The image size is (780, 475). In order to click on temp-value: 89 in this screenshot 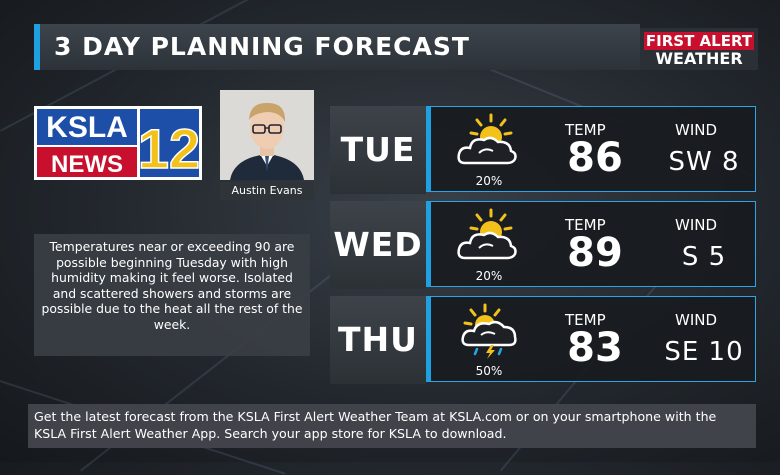, I will do `click(595, 253)`.